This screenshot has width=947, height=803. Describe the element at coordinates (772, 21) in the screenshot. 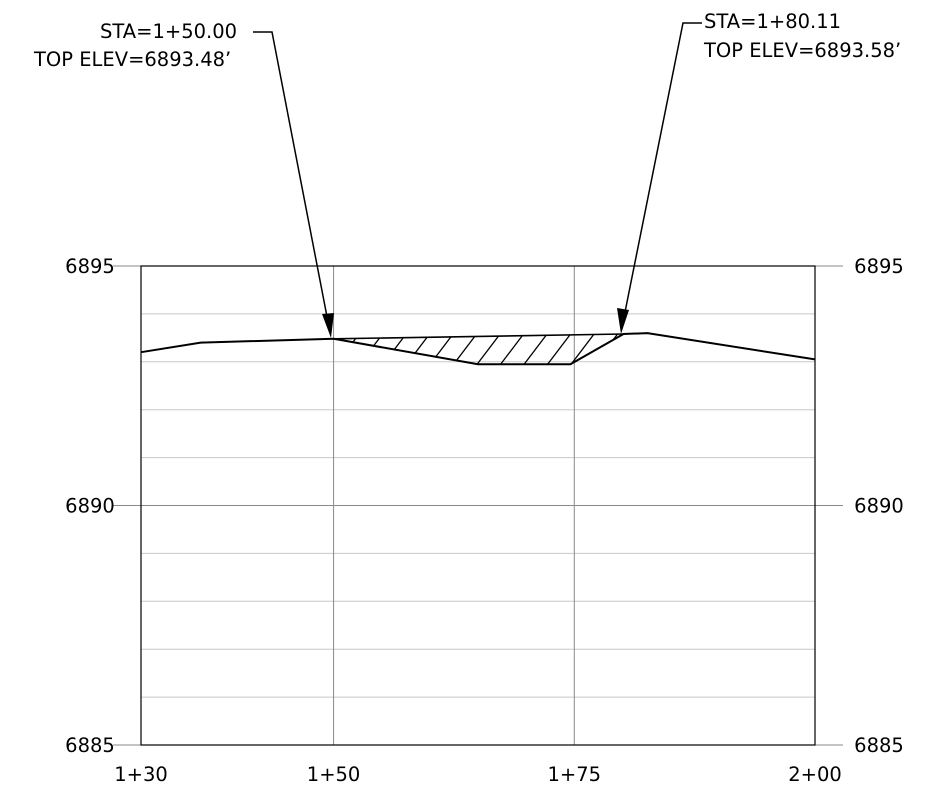

I see `callout-station-label: STA=1+80.11` at that location.